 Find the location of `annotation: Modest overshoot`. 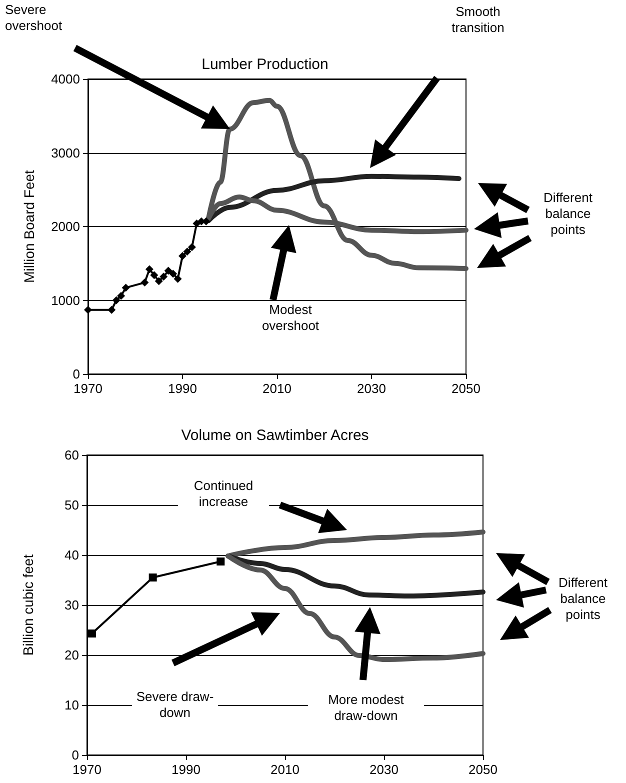

annotation: Modest overshoot is located at coordinates (290, 318).